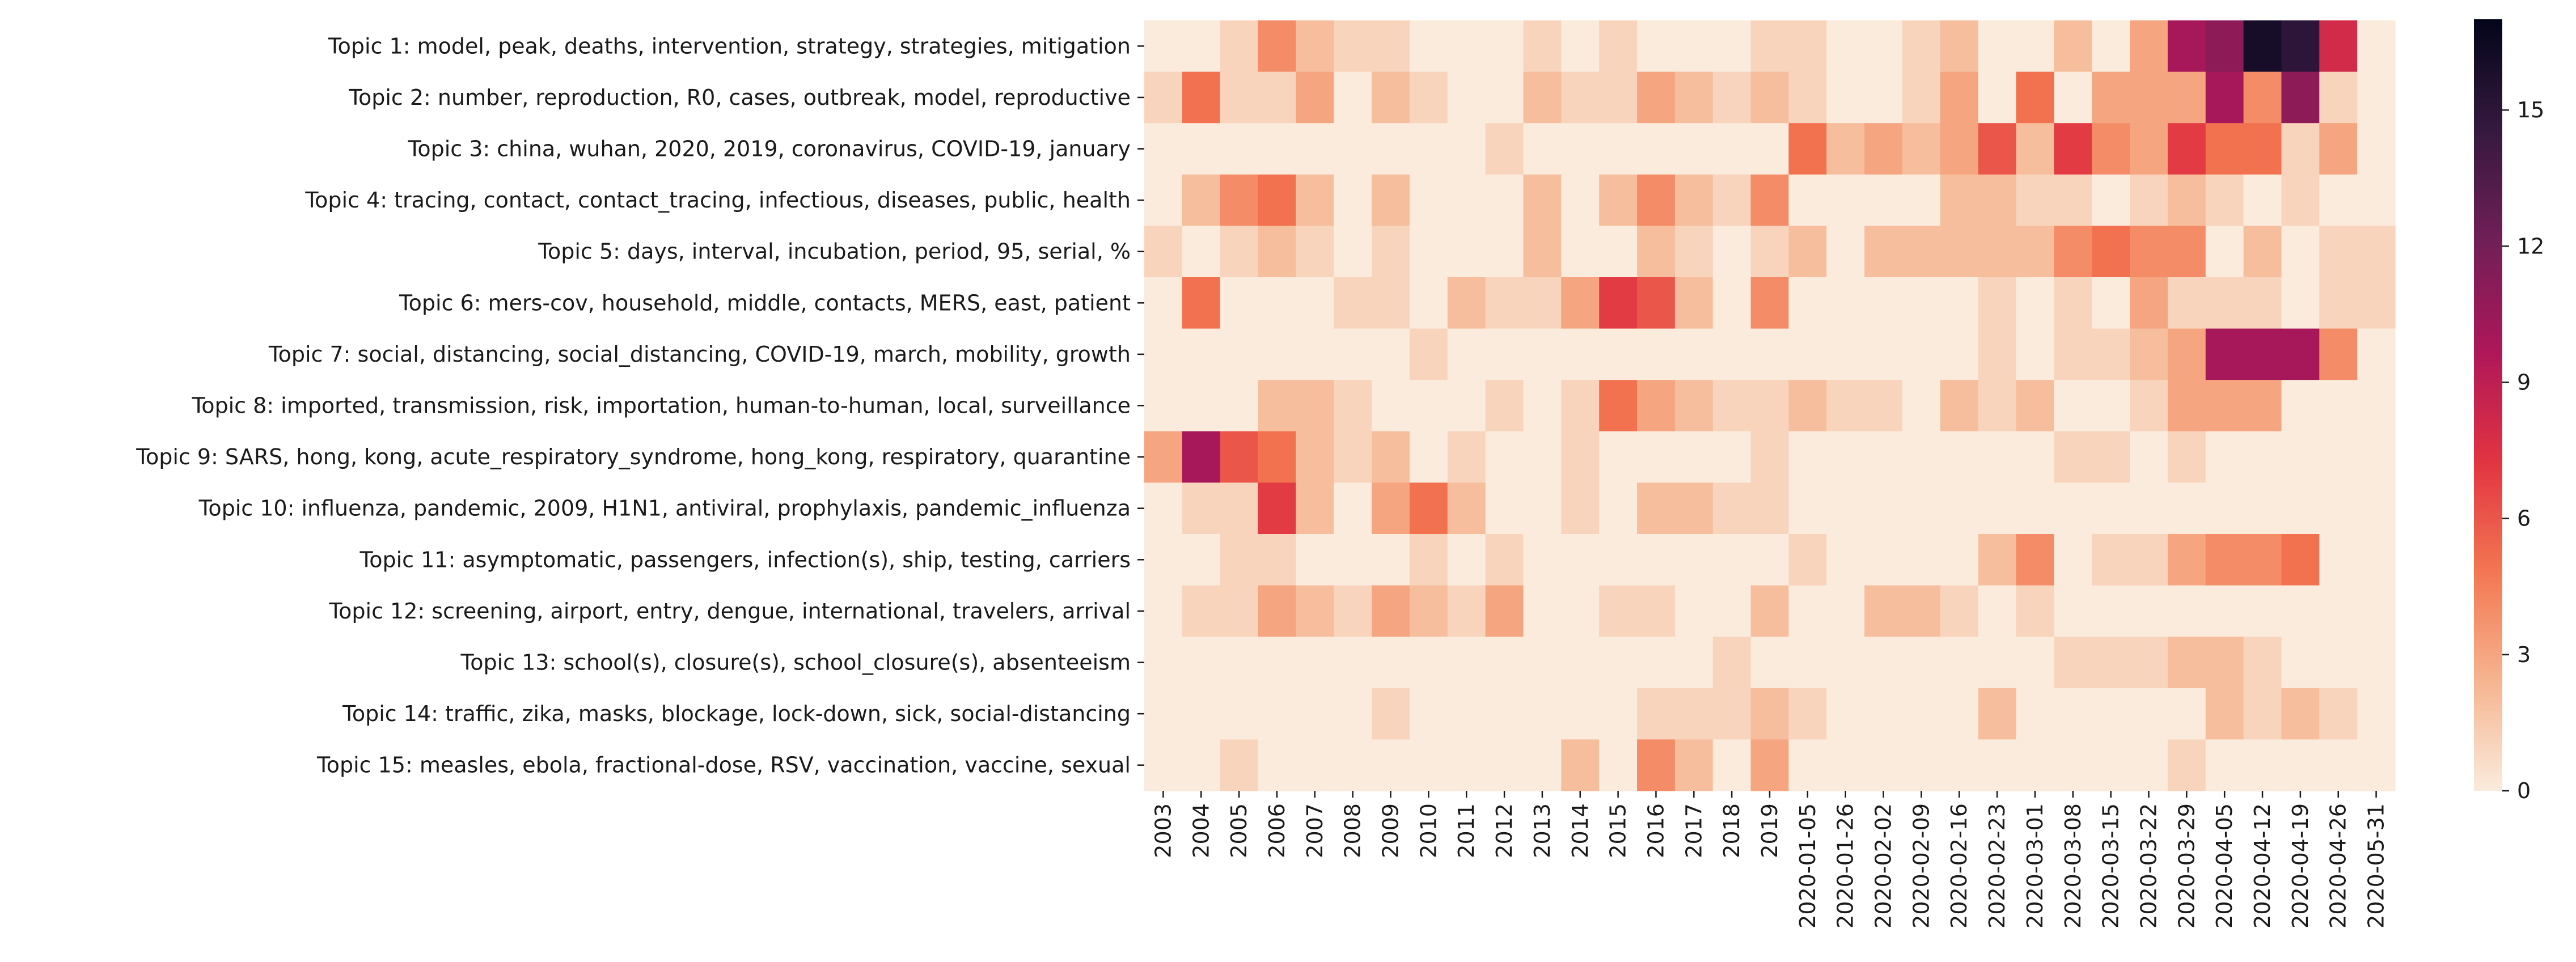  I want to click on colorbar-tick-label: 3, so click(2524, 654).